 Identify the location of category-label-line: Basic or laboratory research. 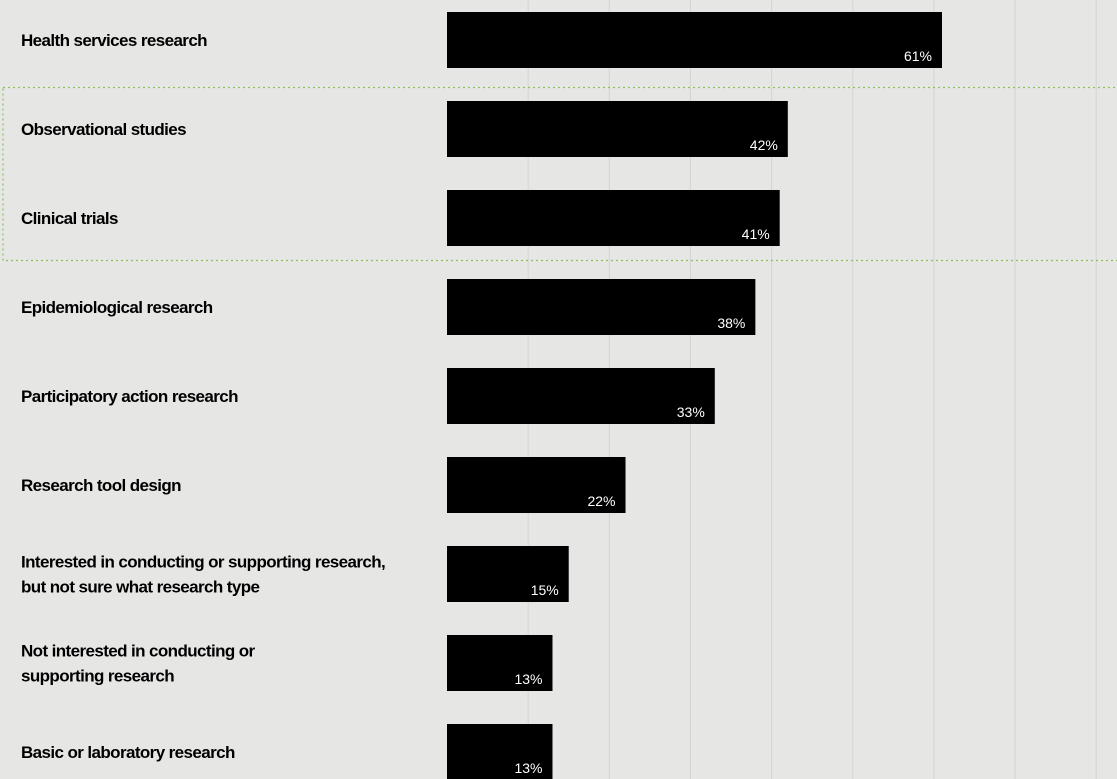
(128, 752).